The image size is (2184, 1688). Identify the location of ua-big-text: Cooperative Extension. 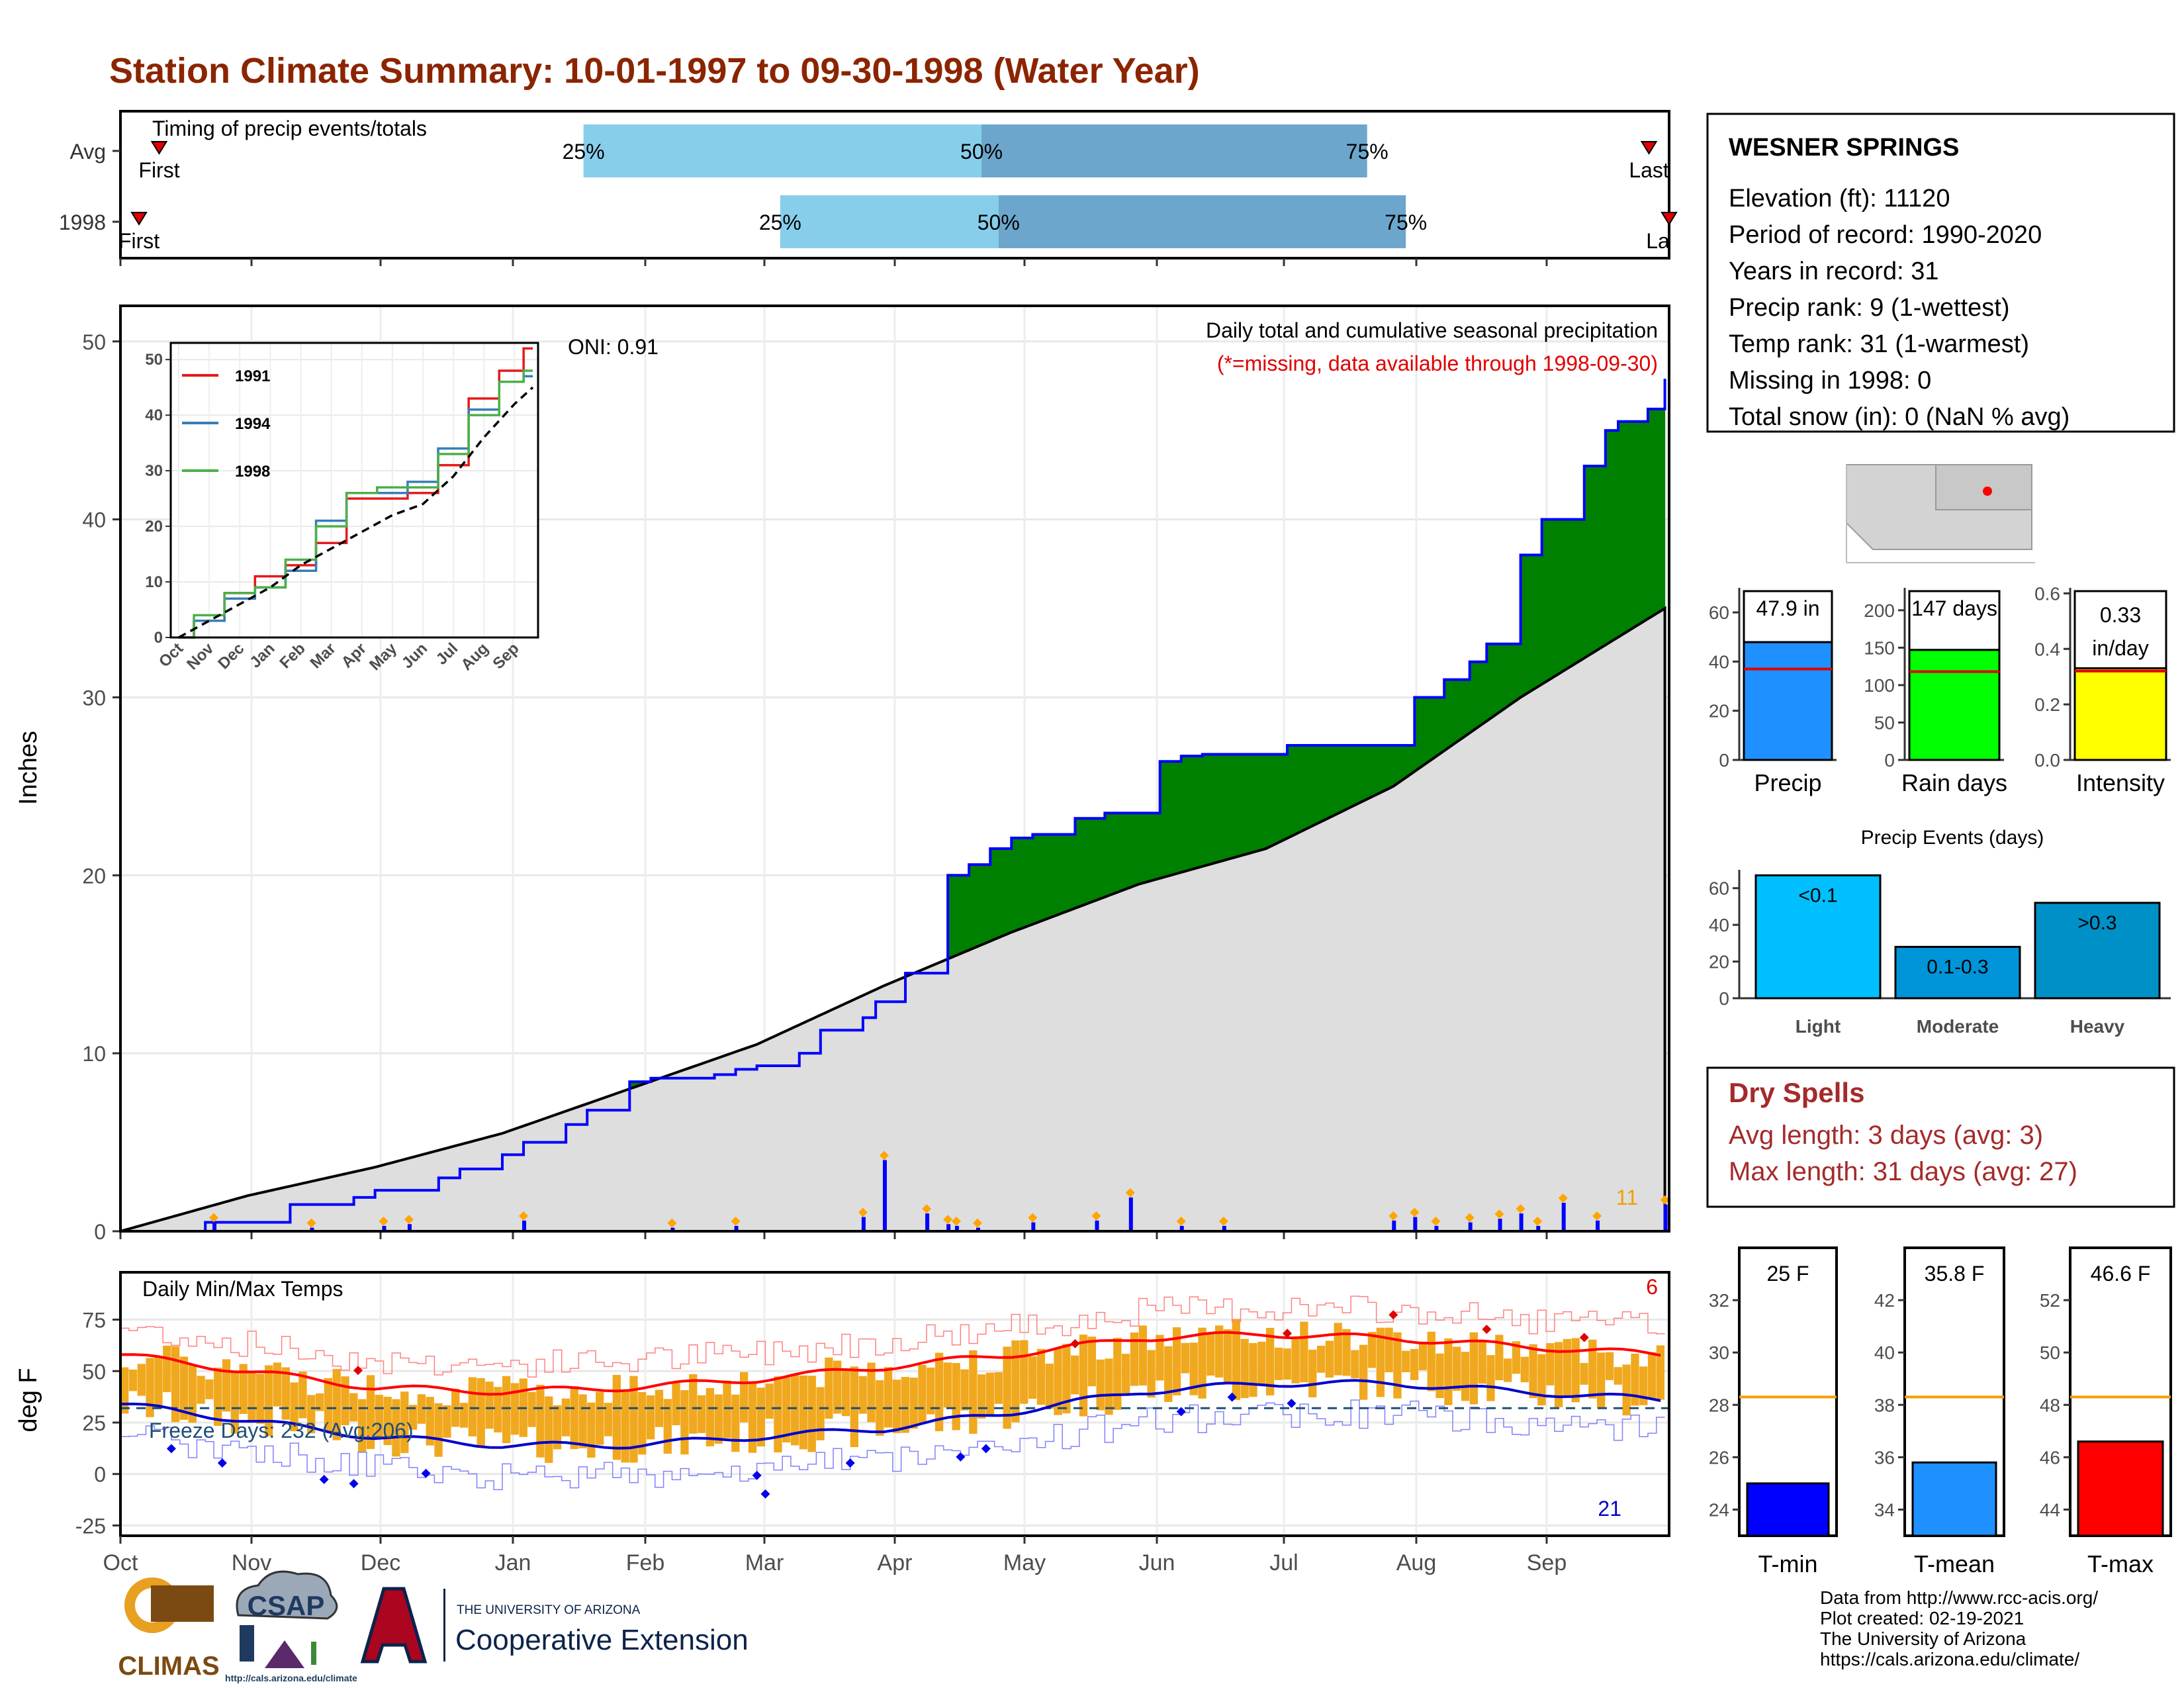
(602, 1640).